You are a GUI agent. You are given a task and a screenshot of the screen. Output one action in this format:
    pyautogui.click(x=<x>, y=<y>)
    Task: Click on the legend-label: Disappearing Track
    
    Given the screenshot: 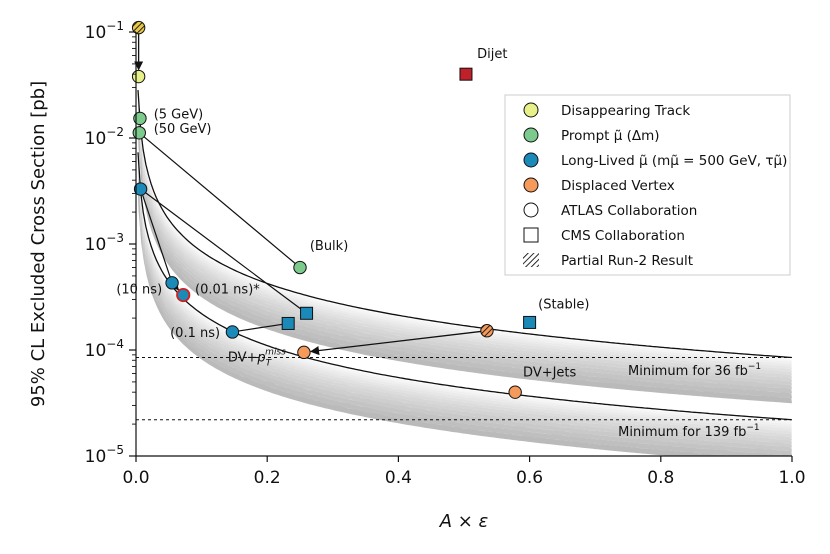 What is the action you would take?
    pyautogui.click(x=625, y=111)
    